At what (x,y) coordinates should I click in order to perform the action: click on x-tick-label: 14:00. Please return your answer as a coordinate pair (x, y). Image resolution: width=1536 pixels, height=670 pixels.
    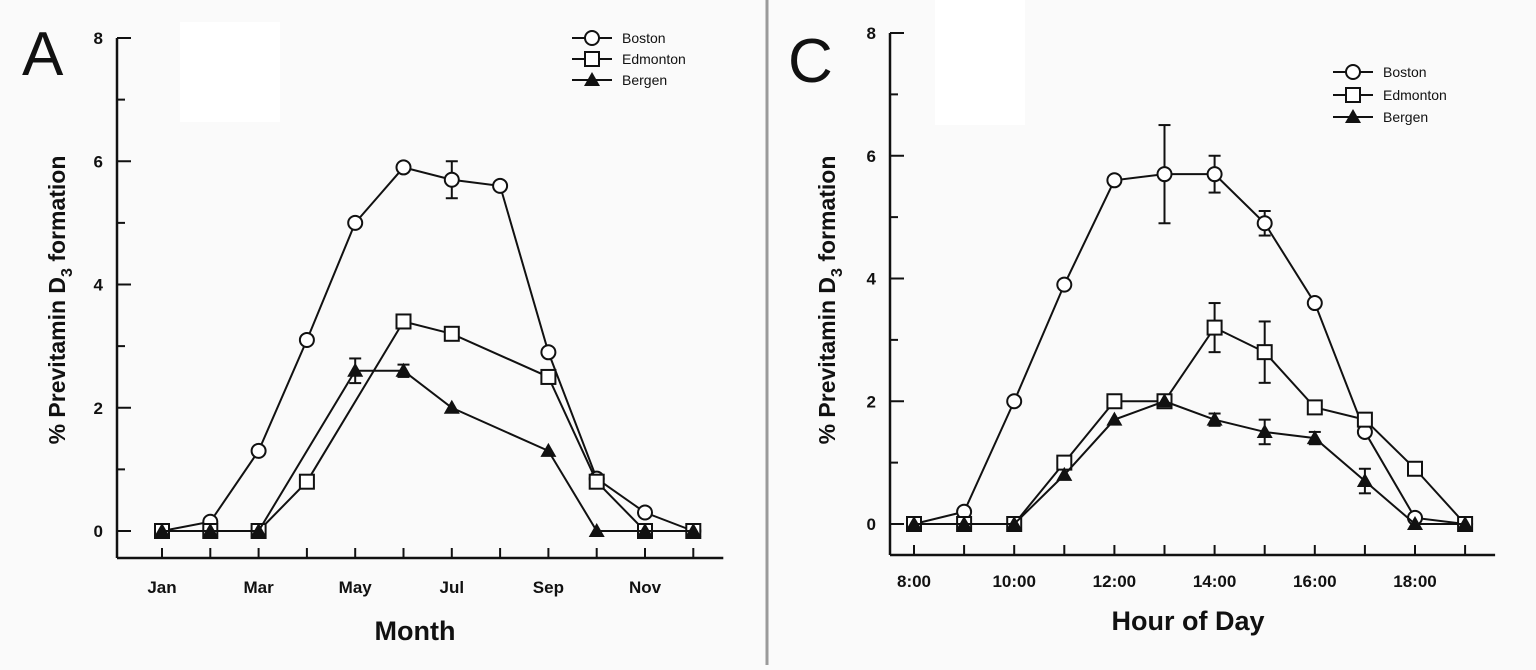
    Looking at the image, I should click on (1214, 581).